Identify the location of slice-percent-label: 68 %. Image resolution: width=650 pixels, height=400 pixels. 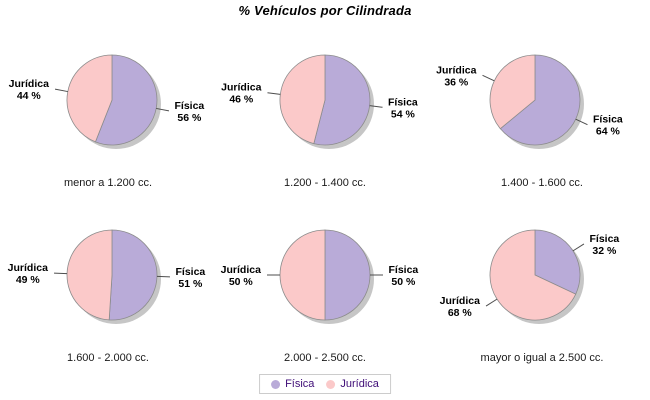
(460, 313).